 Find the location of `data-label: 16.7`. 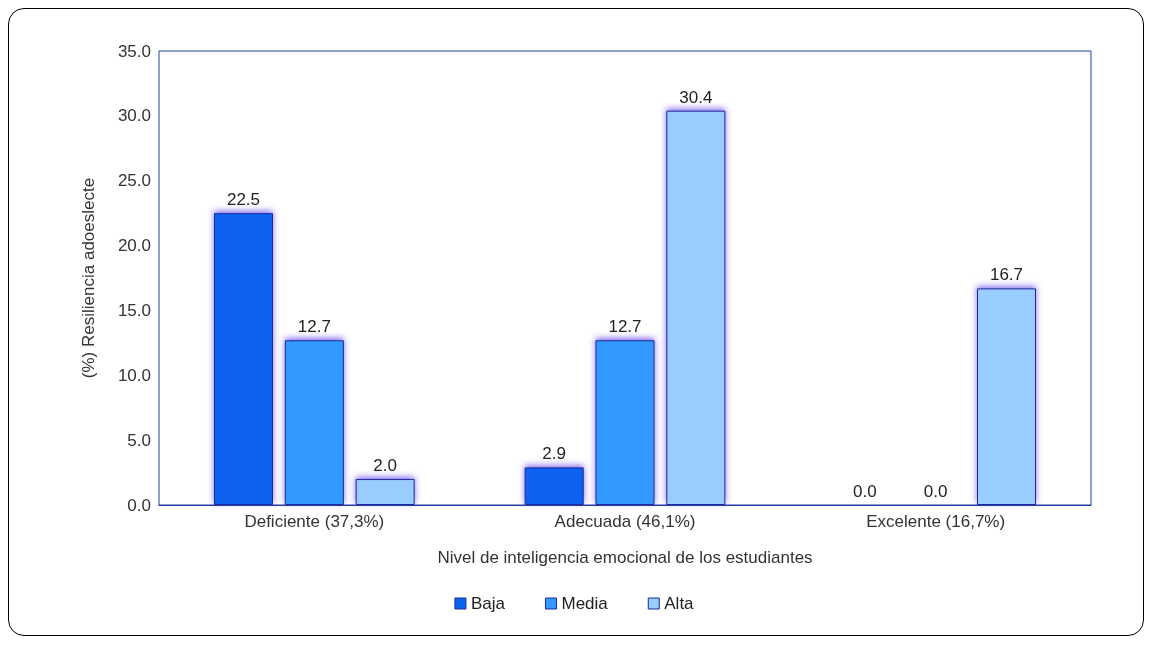

data-label: 16.7 is located at coordinates (1006, 275).